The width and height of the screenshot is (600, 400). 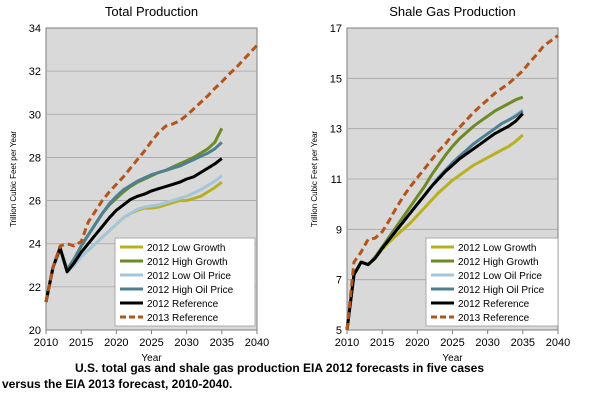 I want to click on y-tick-label: 24, so click(x=35, y=245).